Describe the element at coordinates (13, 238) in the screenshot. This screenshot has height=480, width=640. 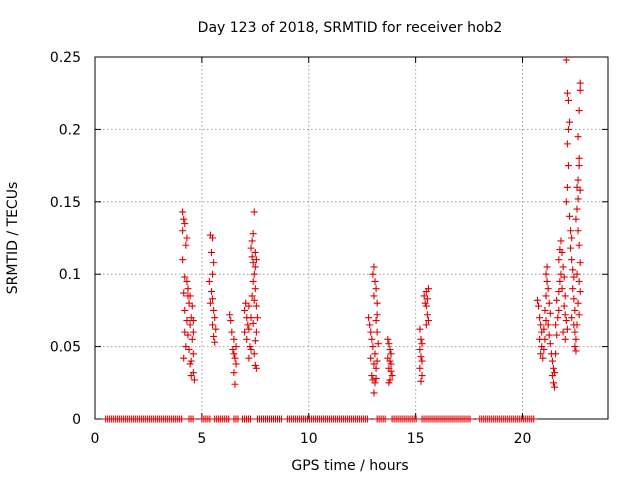
I see `y-axis-label: SRMTID / TECUs` at that location.